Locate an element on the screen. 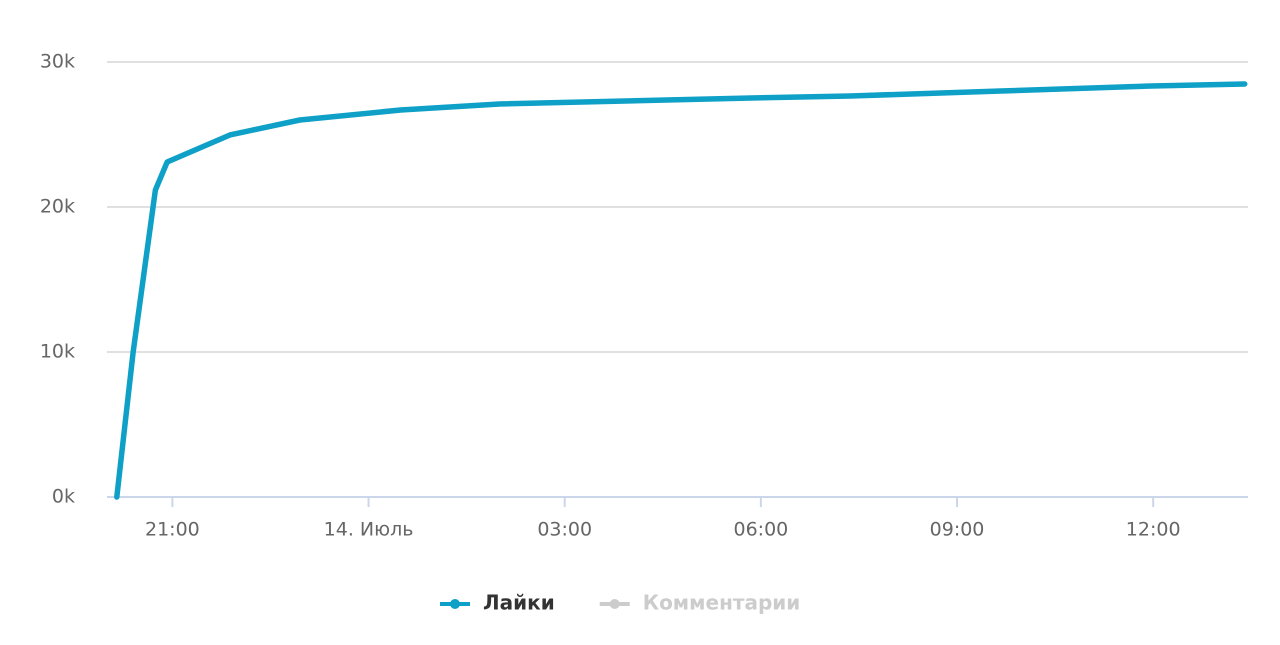 The image size is (1280, 645). x-tick-label: 06:00 is located at coordinates (760, 530).